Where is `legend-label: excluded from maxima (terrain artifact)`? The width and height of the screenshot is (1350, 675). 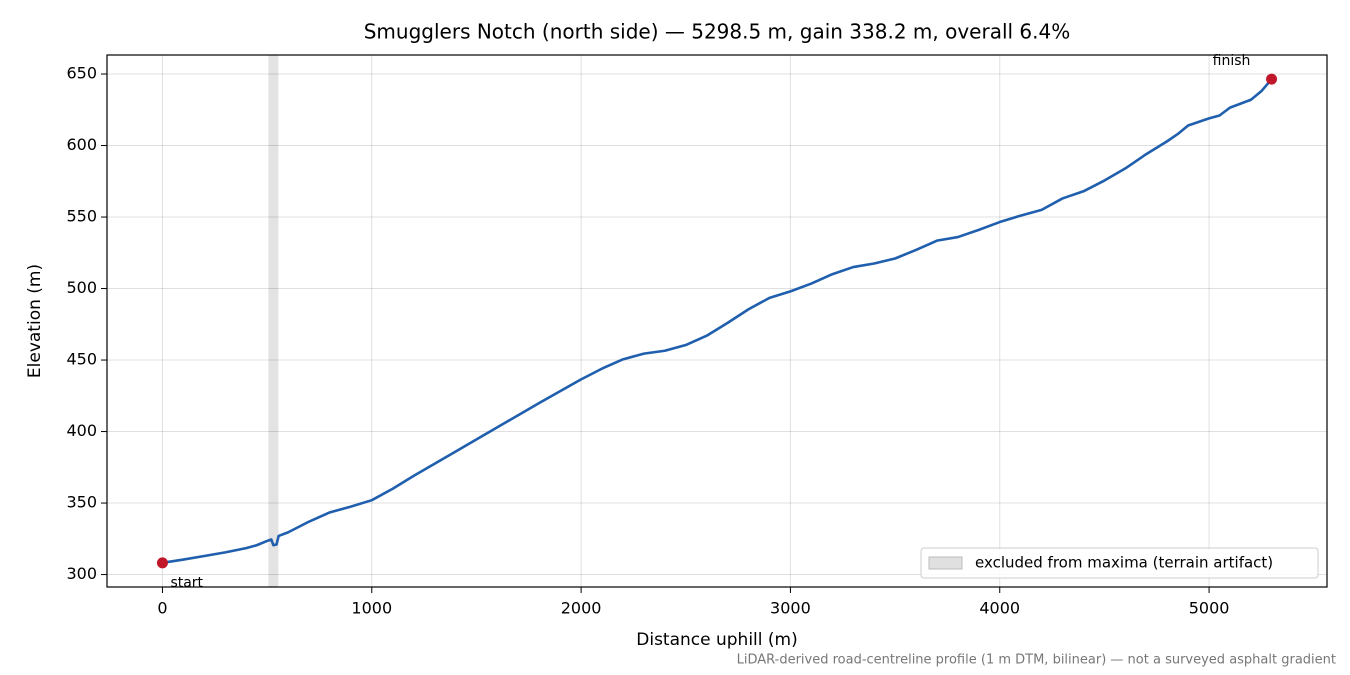 legend-label: excluded from maxima (terrain artifact) is located at coordinates (1124, 563).